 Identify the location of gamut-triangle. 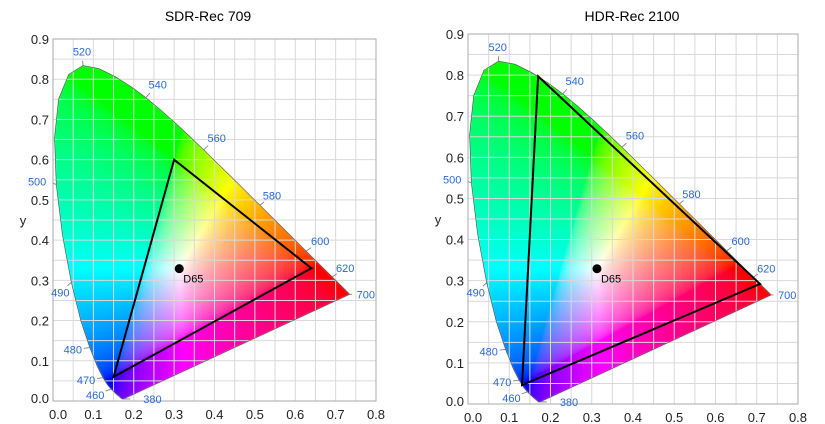
(212, 268).